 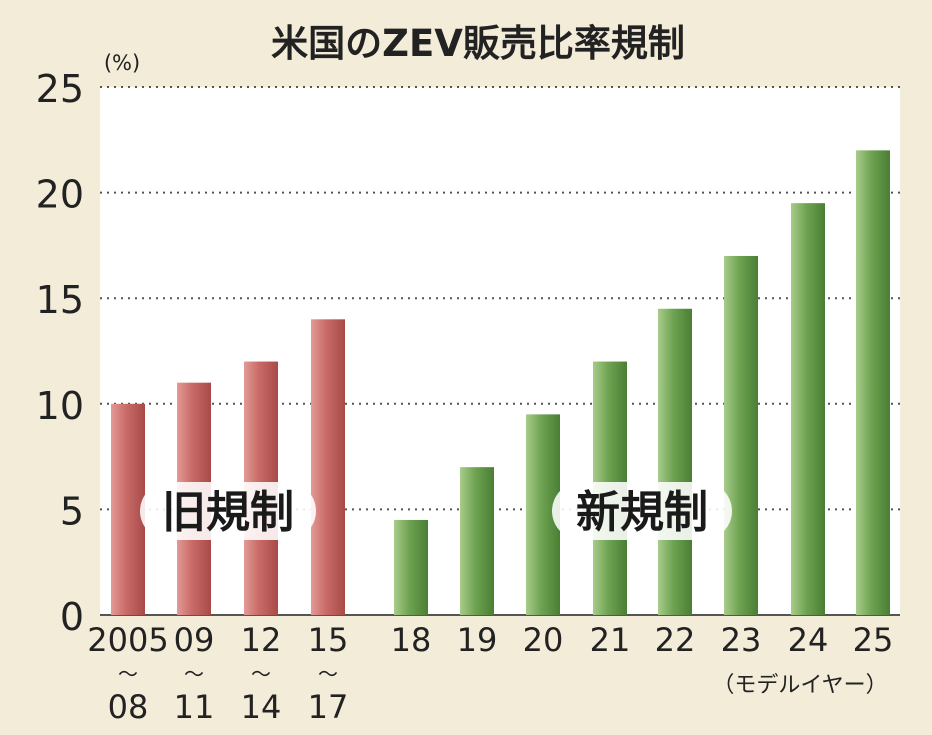 What do you see at coordinates (60, 300) in the screenshot?
I see `y-tick-label: 15` at bounding box center [60, 300].